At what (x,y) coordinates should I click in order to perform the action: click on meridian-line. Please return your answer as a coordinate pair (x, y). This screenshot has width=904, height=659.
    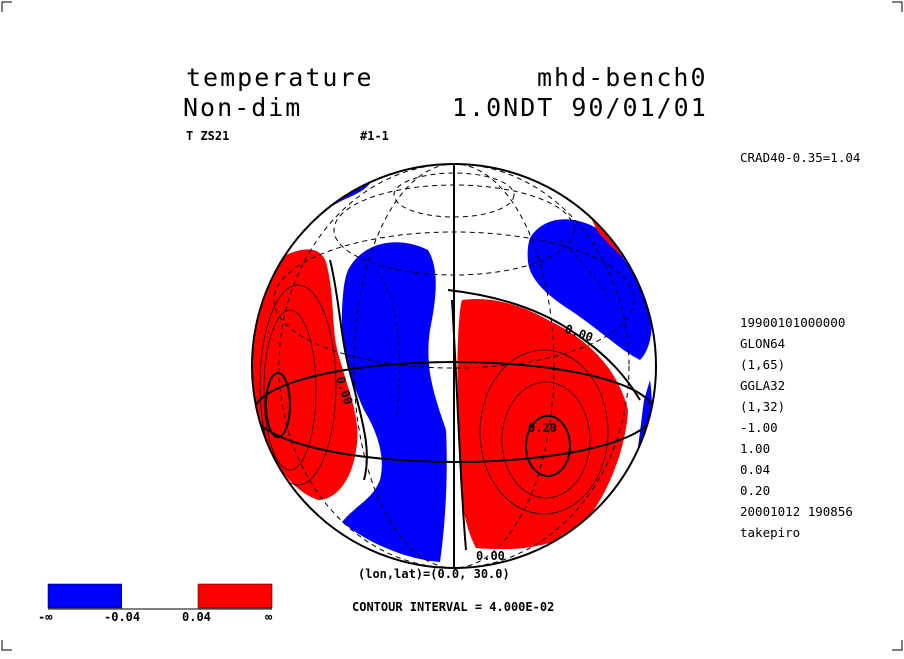
    Looking at the image, I should click on (454, 366).